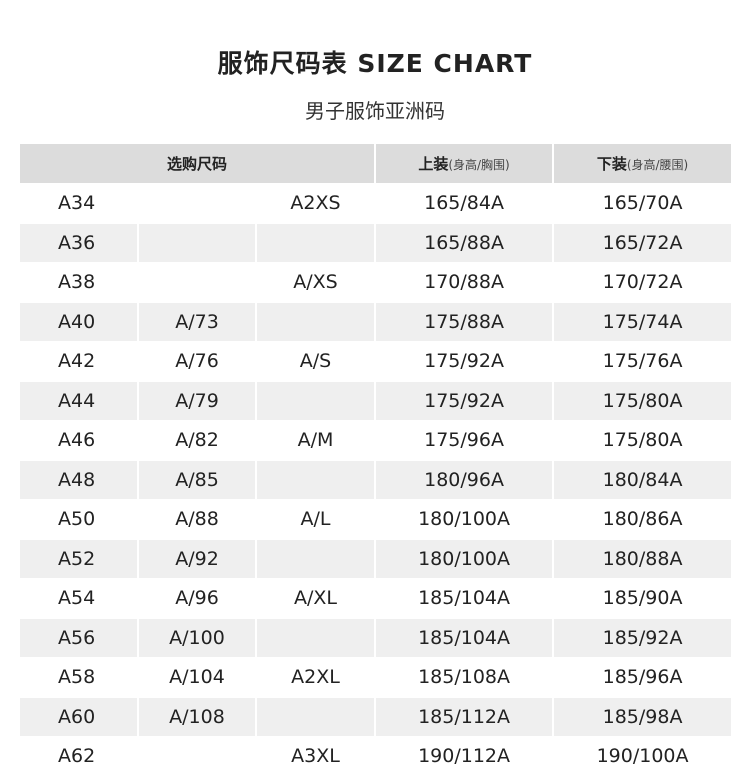 Image resolution: width=750 pixels, height=781 pixels. I want to click on waist-code-cell: A/85, so click(197, 480).